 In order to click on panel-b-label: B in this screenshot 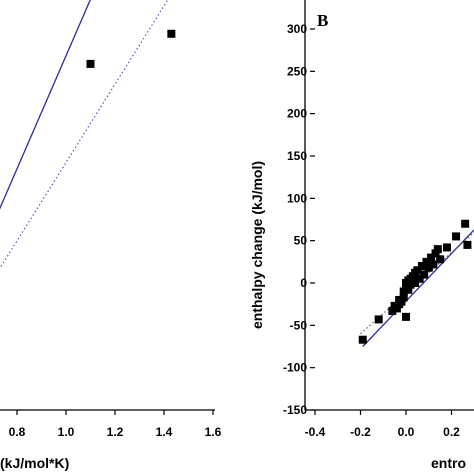, I will do `click(322, 20)`.